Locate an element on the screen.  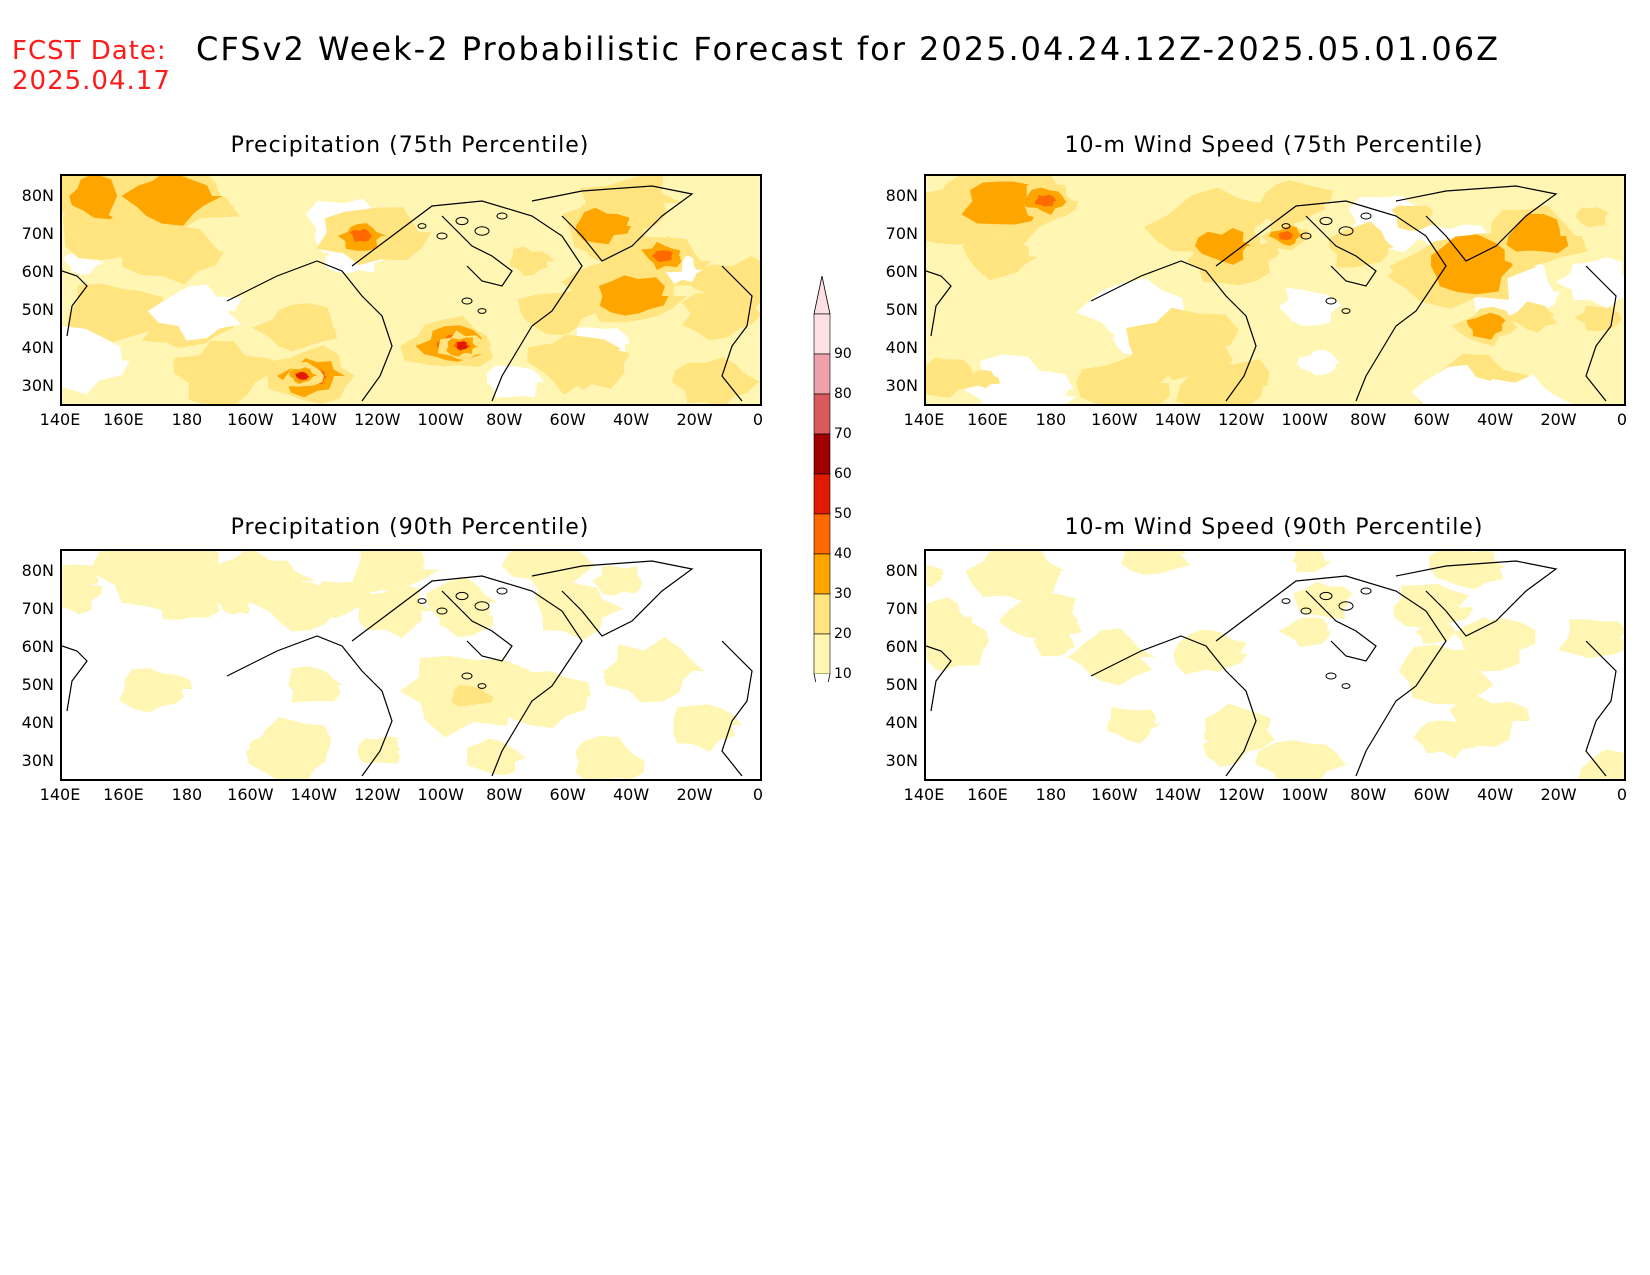
lon-tick-label: 180 is located at coordinates (1051, 794).